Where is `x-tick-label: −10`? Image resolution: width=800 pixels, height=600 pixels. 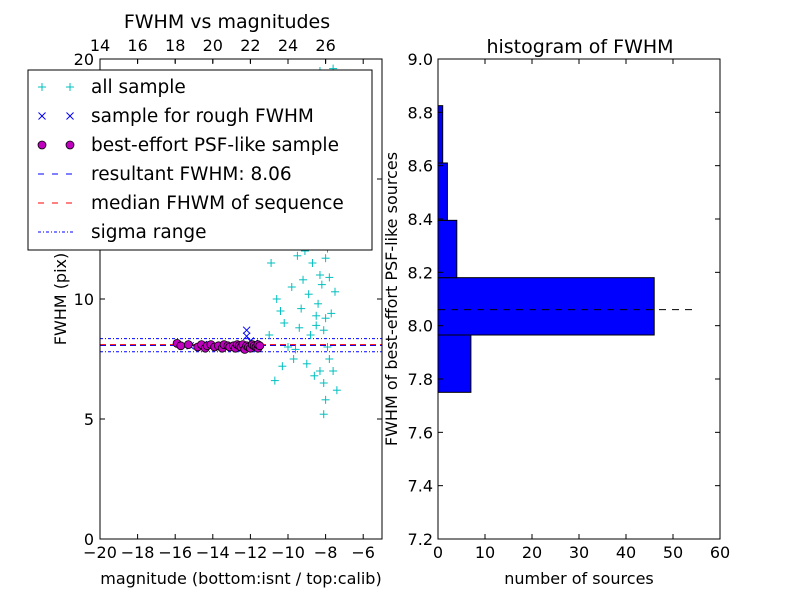
x-tick-label: −10 is located at coordinates (288, 552).